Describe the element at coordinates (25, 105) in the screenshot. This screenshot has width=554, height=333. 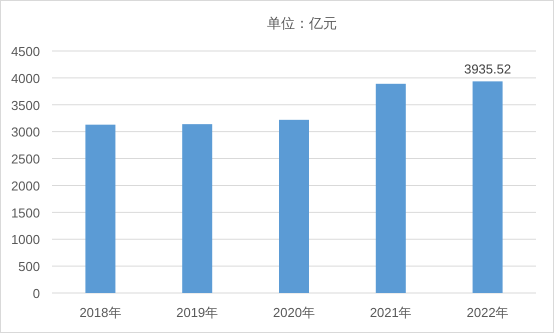
I see `y-tick-label: 3500` at that location.